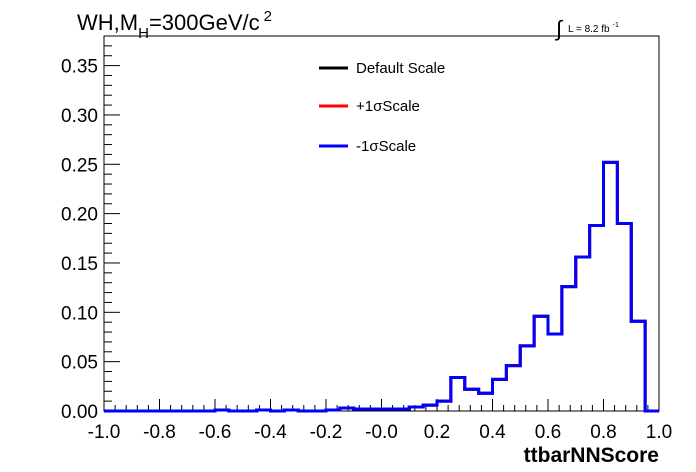 Image resolution: width=696 pixels, height=472 pixels. Describe the element at coordinates (79, 264) in the screenshot. I see `y-tick-label: 0.15` at that location.